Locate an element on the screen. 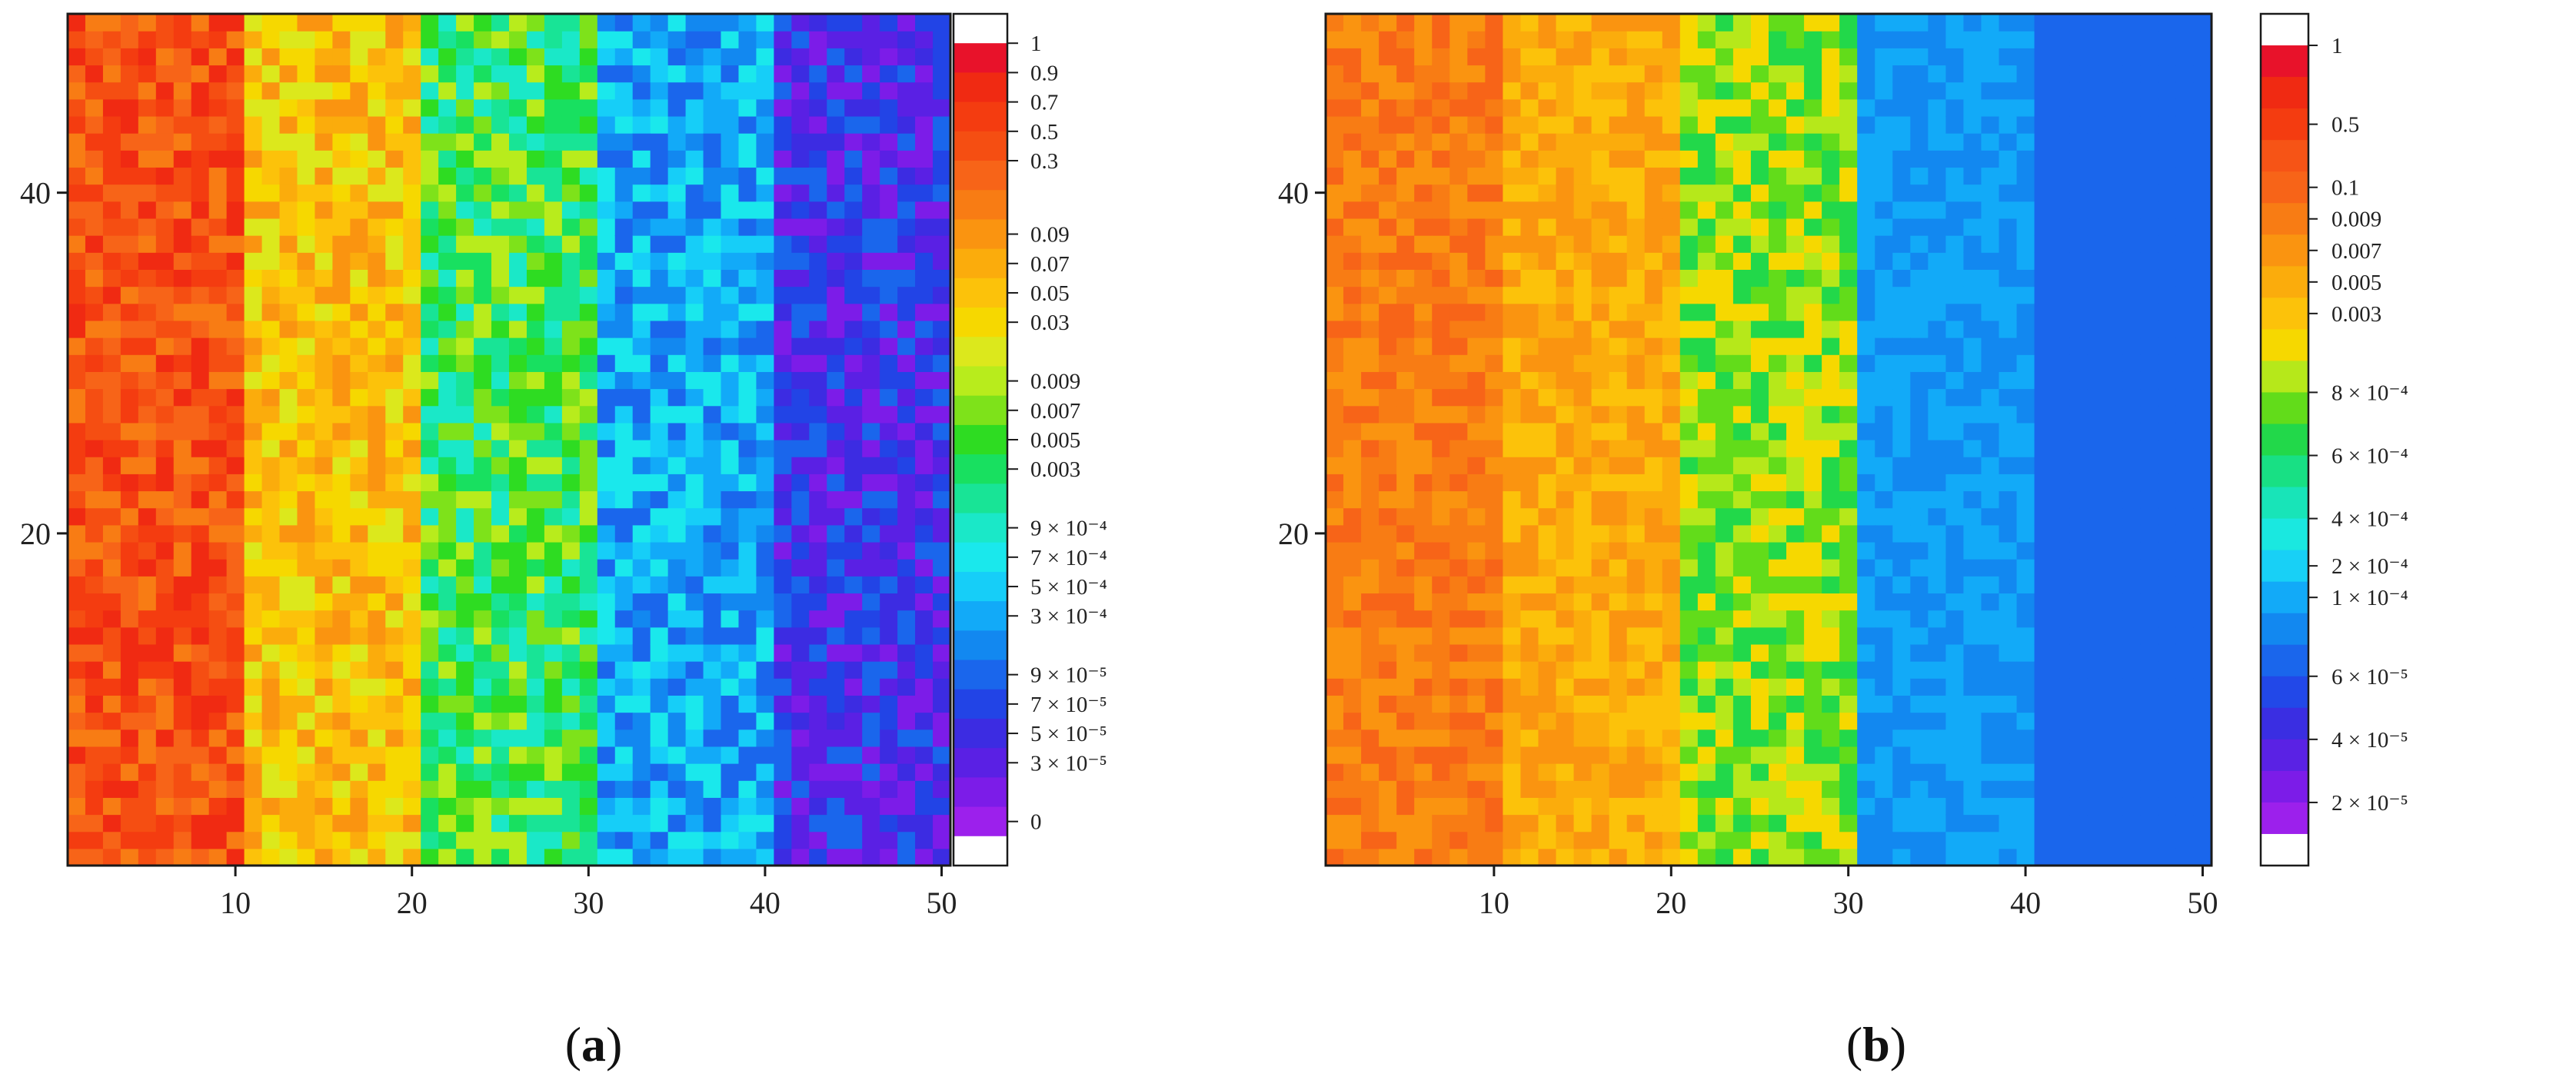 This screenshot has height=1090, width=2576. colorbar-tick-label: 0.5 is located at coordinates (1044, 132).